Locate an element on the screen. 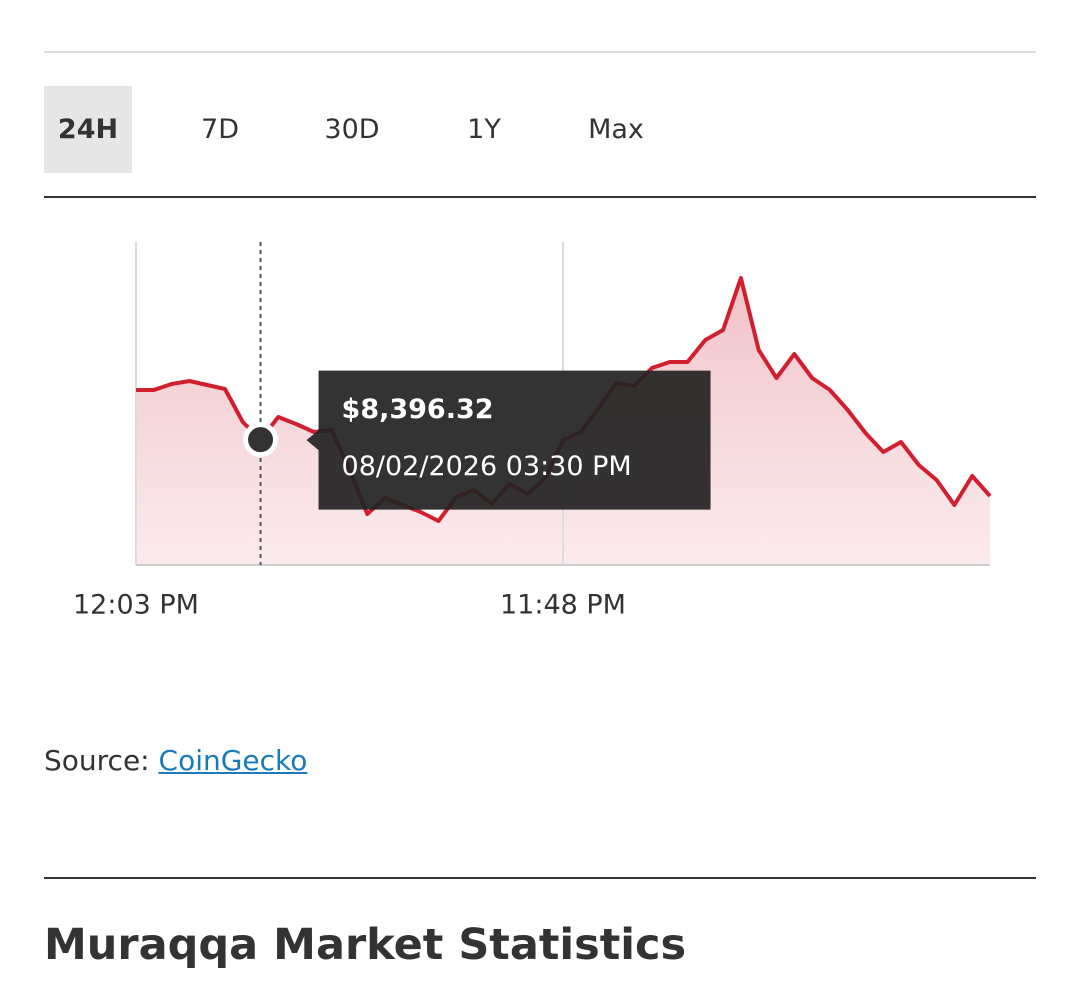 This screenshot has width=1080, height=1005. source: Source: CoinGecko is located at coordinates (175, 760).